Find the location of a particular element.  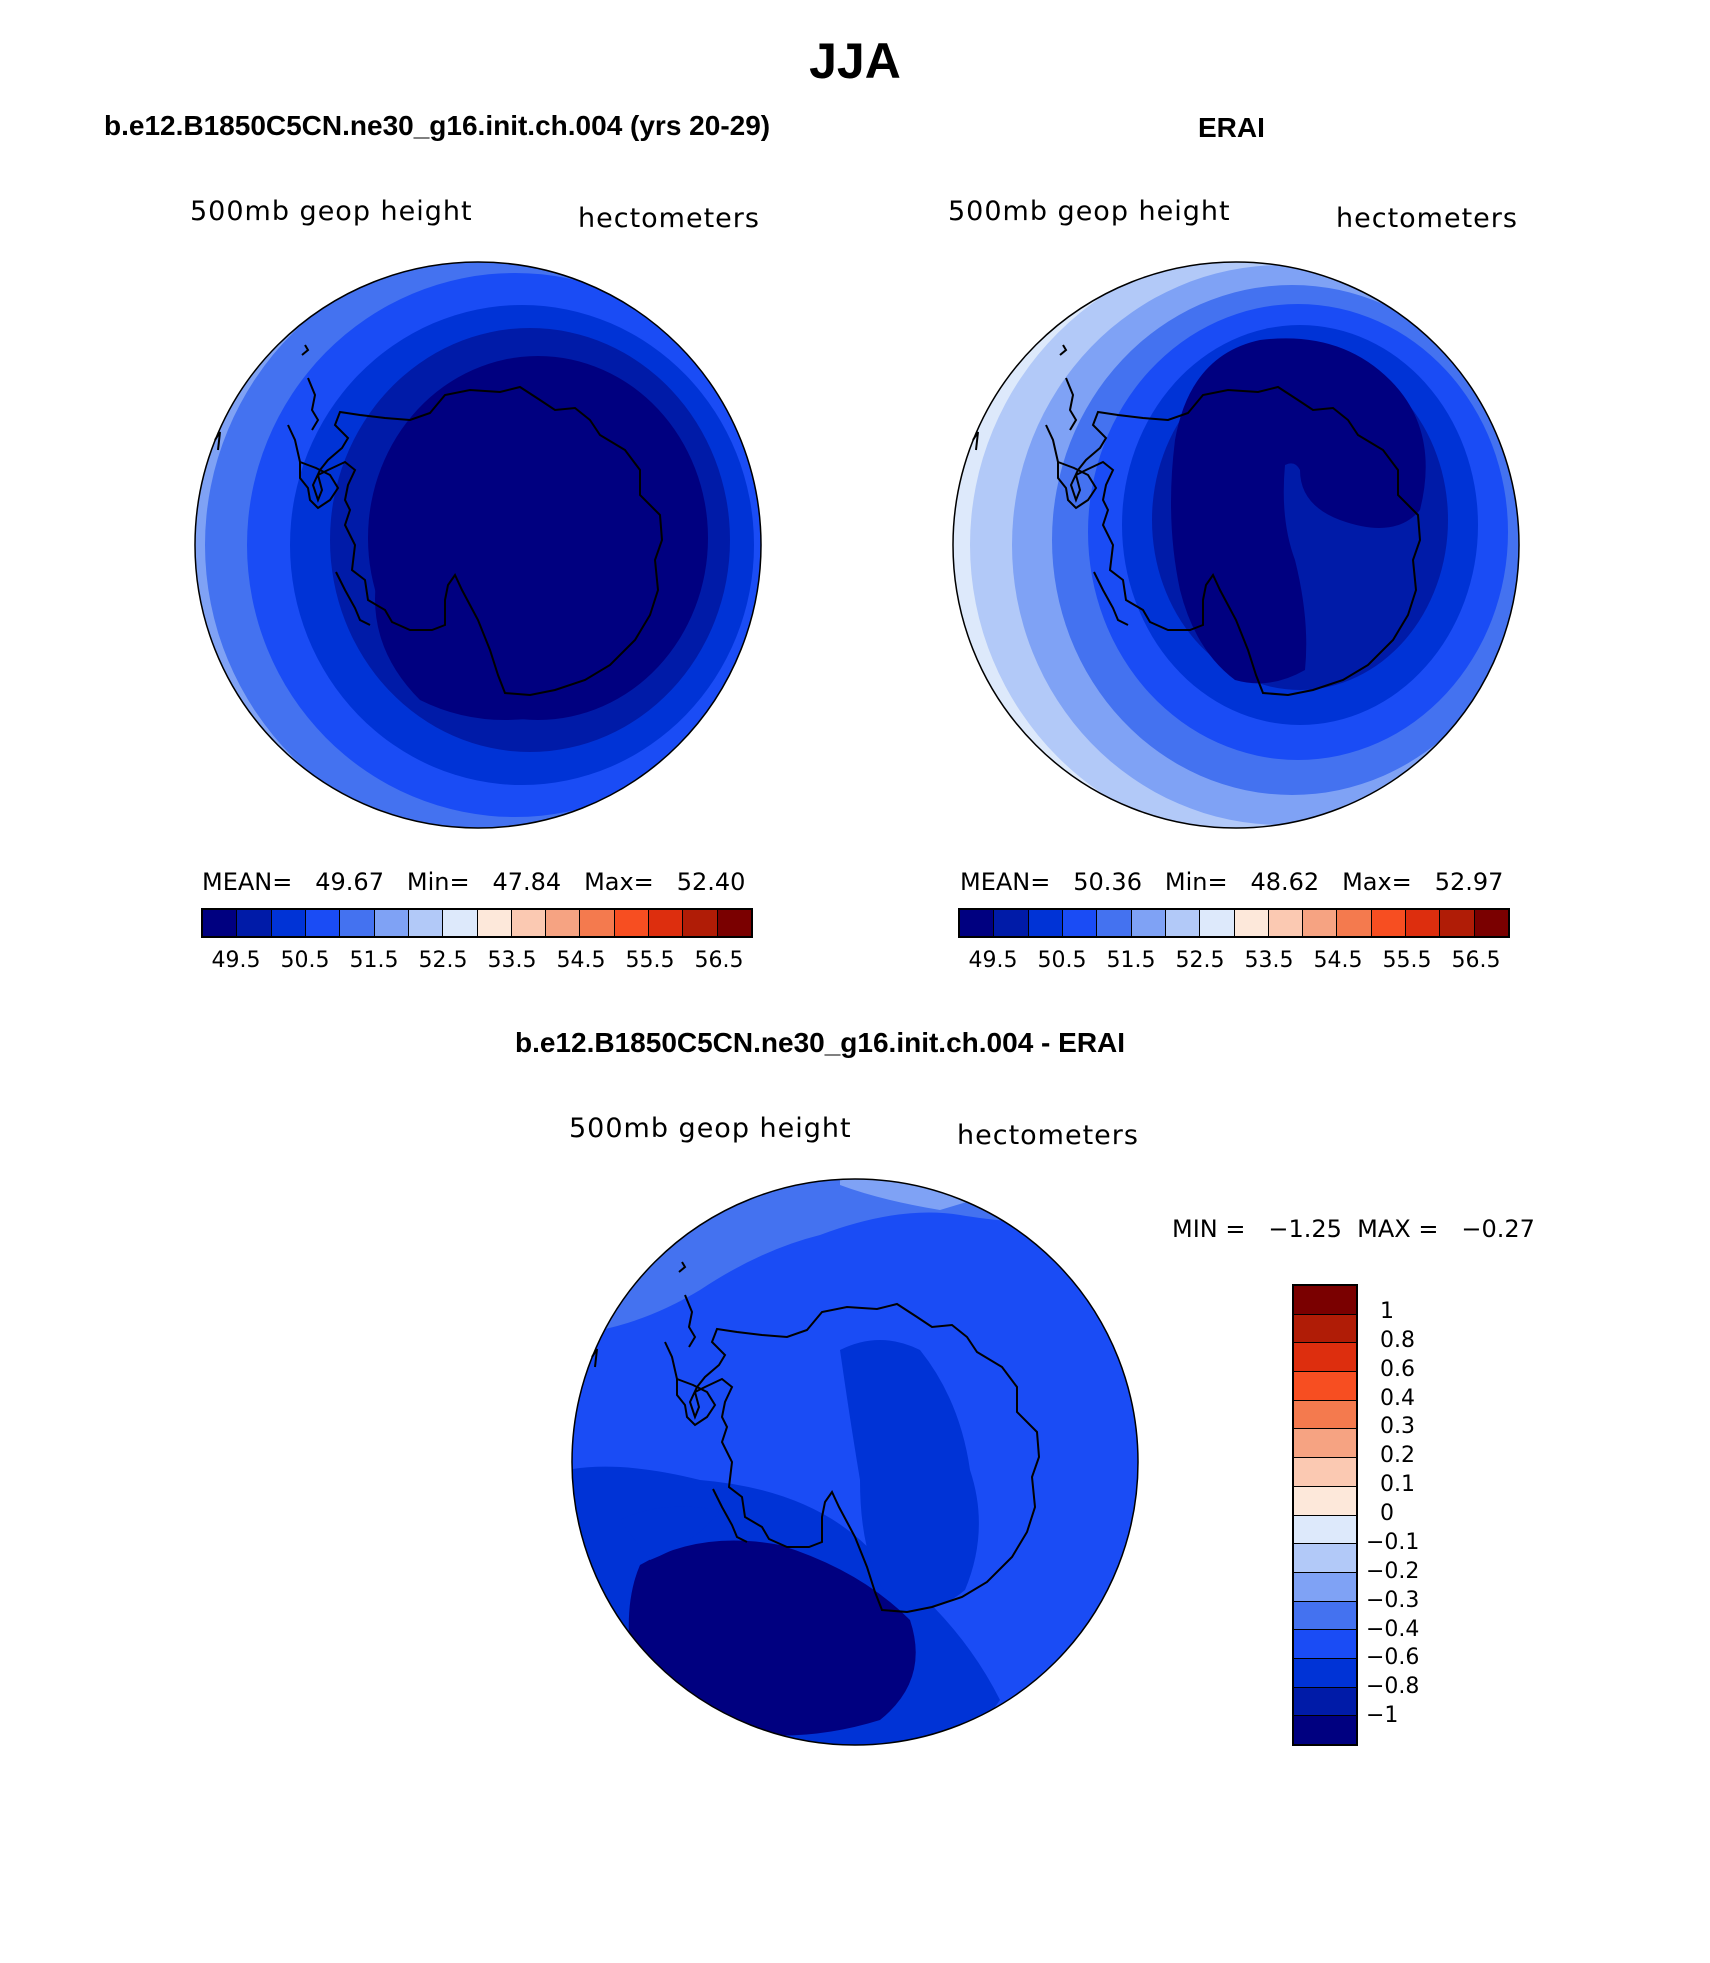

minmax-diff: MIN = −1.25 MAX = −0.27 is located at coordinates (1353, 1229).